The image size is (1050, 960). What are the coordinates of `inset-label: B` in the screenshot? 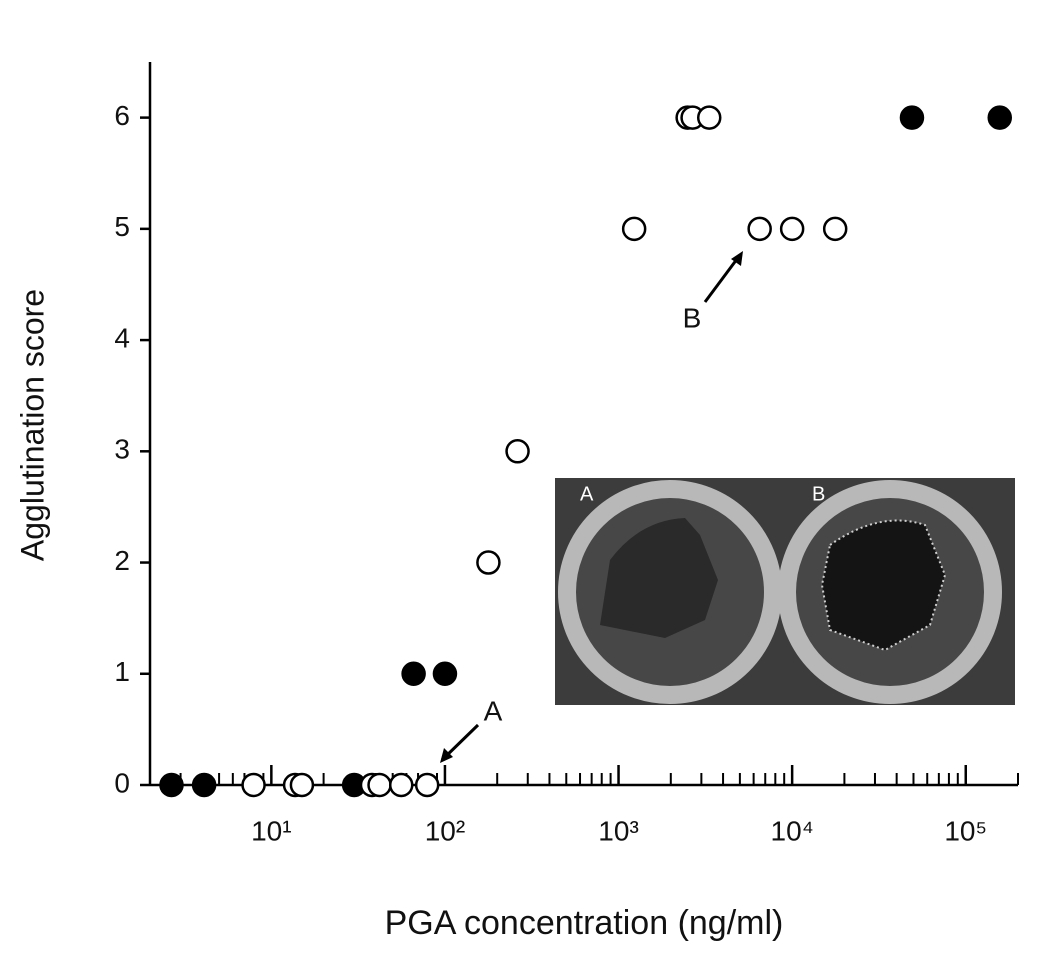 It's located at (818, 494).